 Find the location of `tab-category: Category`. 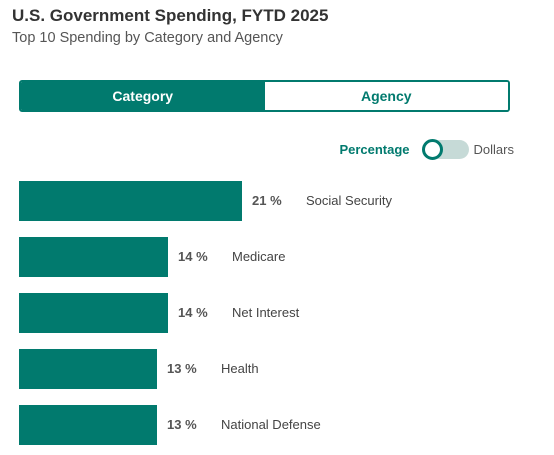

tab-category: Category is located at coordinates (143, 96).